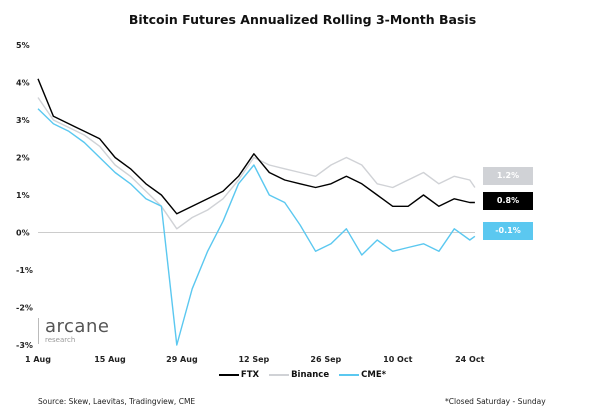 The width and height of the screenshot is (605, 420). What do you see at coordinates (469, 359) in the screenshot?
I see `x-tick-label: 24 Oct` at bounding box center [469, 359].